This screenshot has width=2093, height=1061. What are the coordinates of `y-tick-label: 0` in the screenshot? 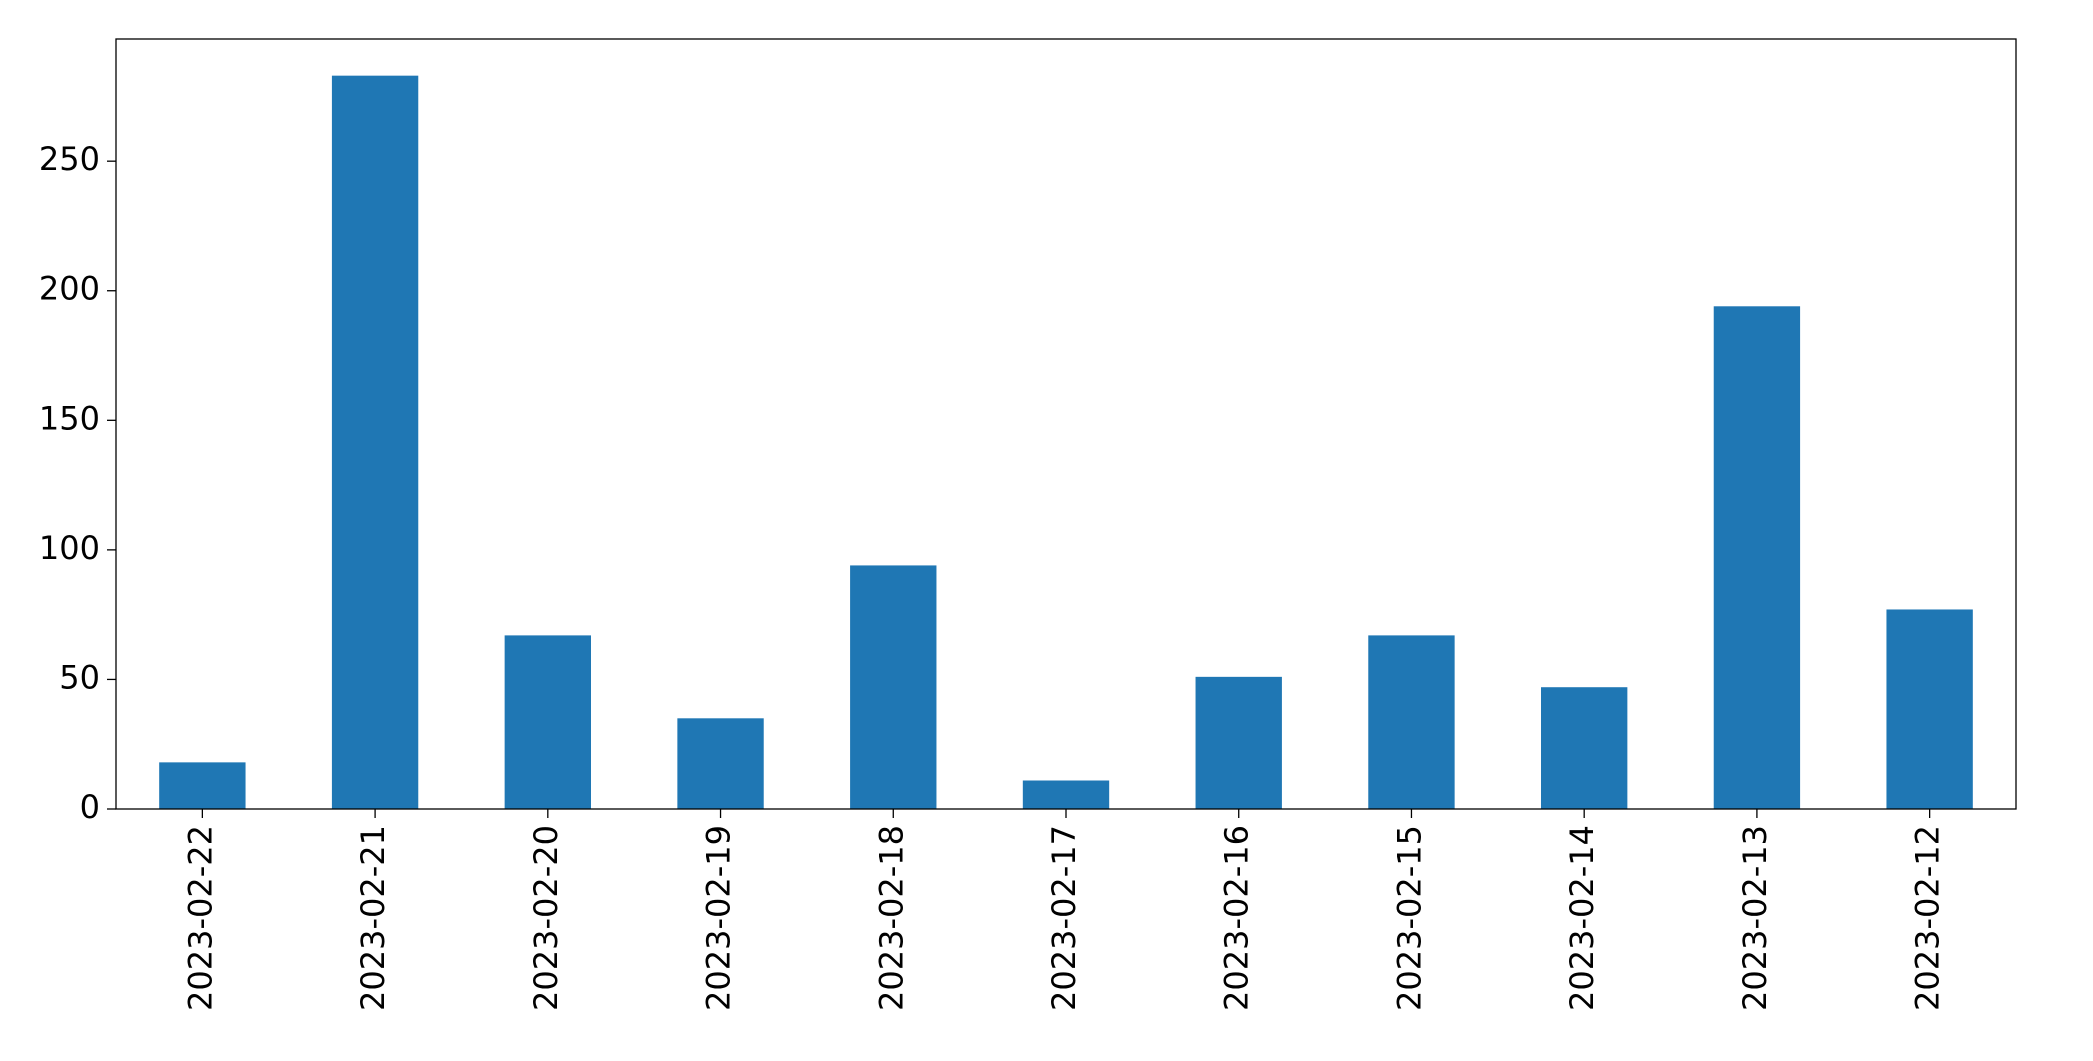 It's located at (90, 807).